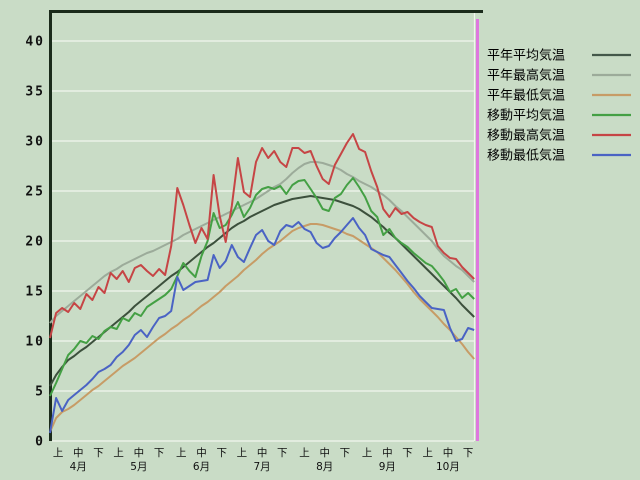 This screenshot has width=640, height=480. I want to click on plot-top-border, so click(266, 11).